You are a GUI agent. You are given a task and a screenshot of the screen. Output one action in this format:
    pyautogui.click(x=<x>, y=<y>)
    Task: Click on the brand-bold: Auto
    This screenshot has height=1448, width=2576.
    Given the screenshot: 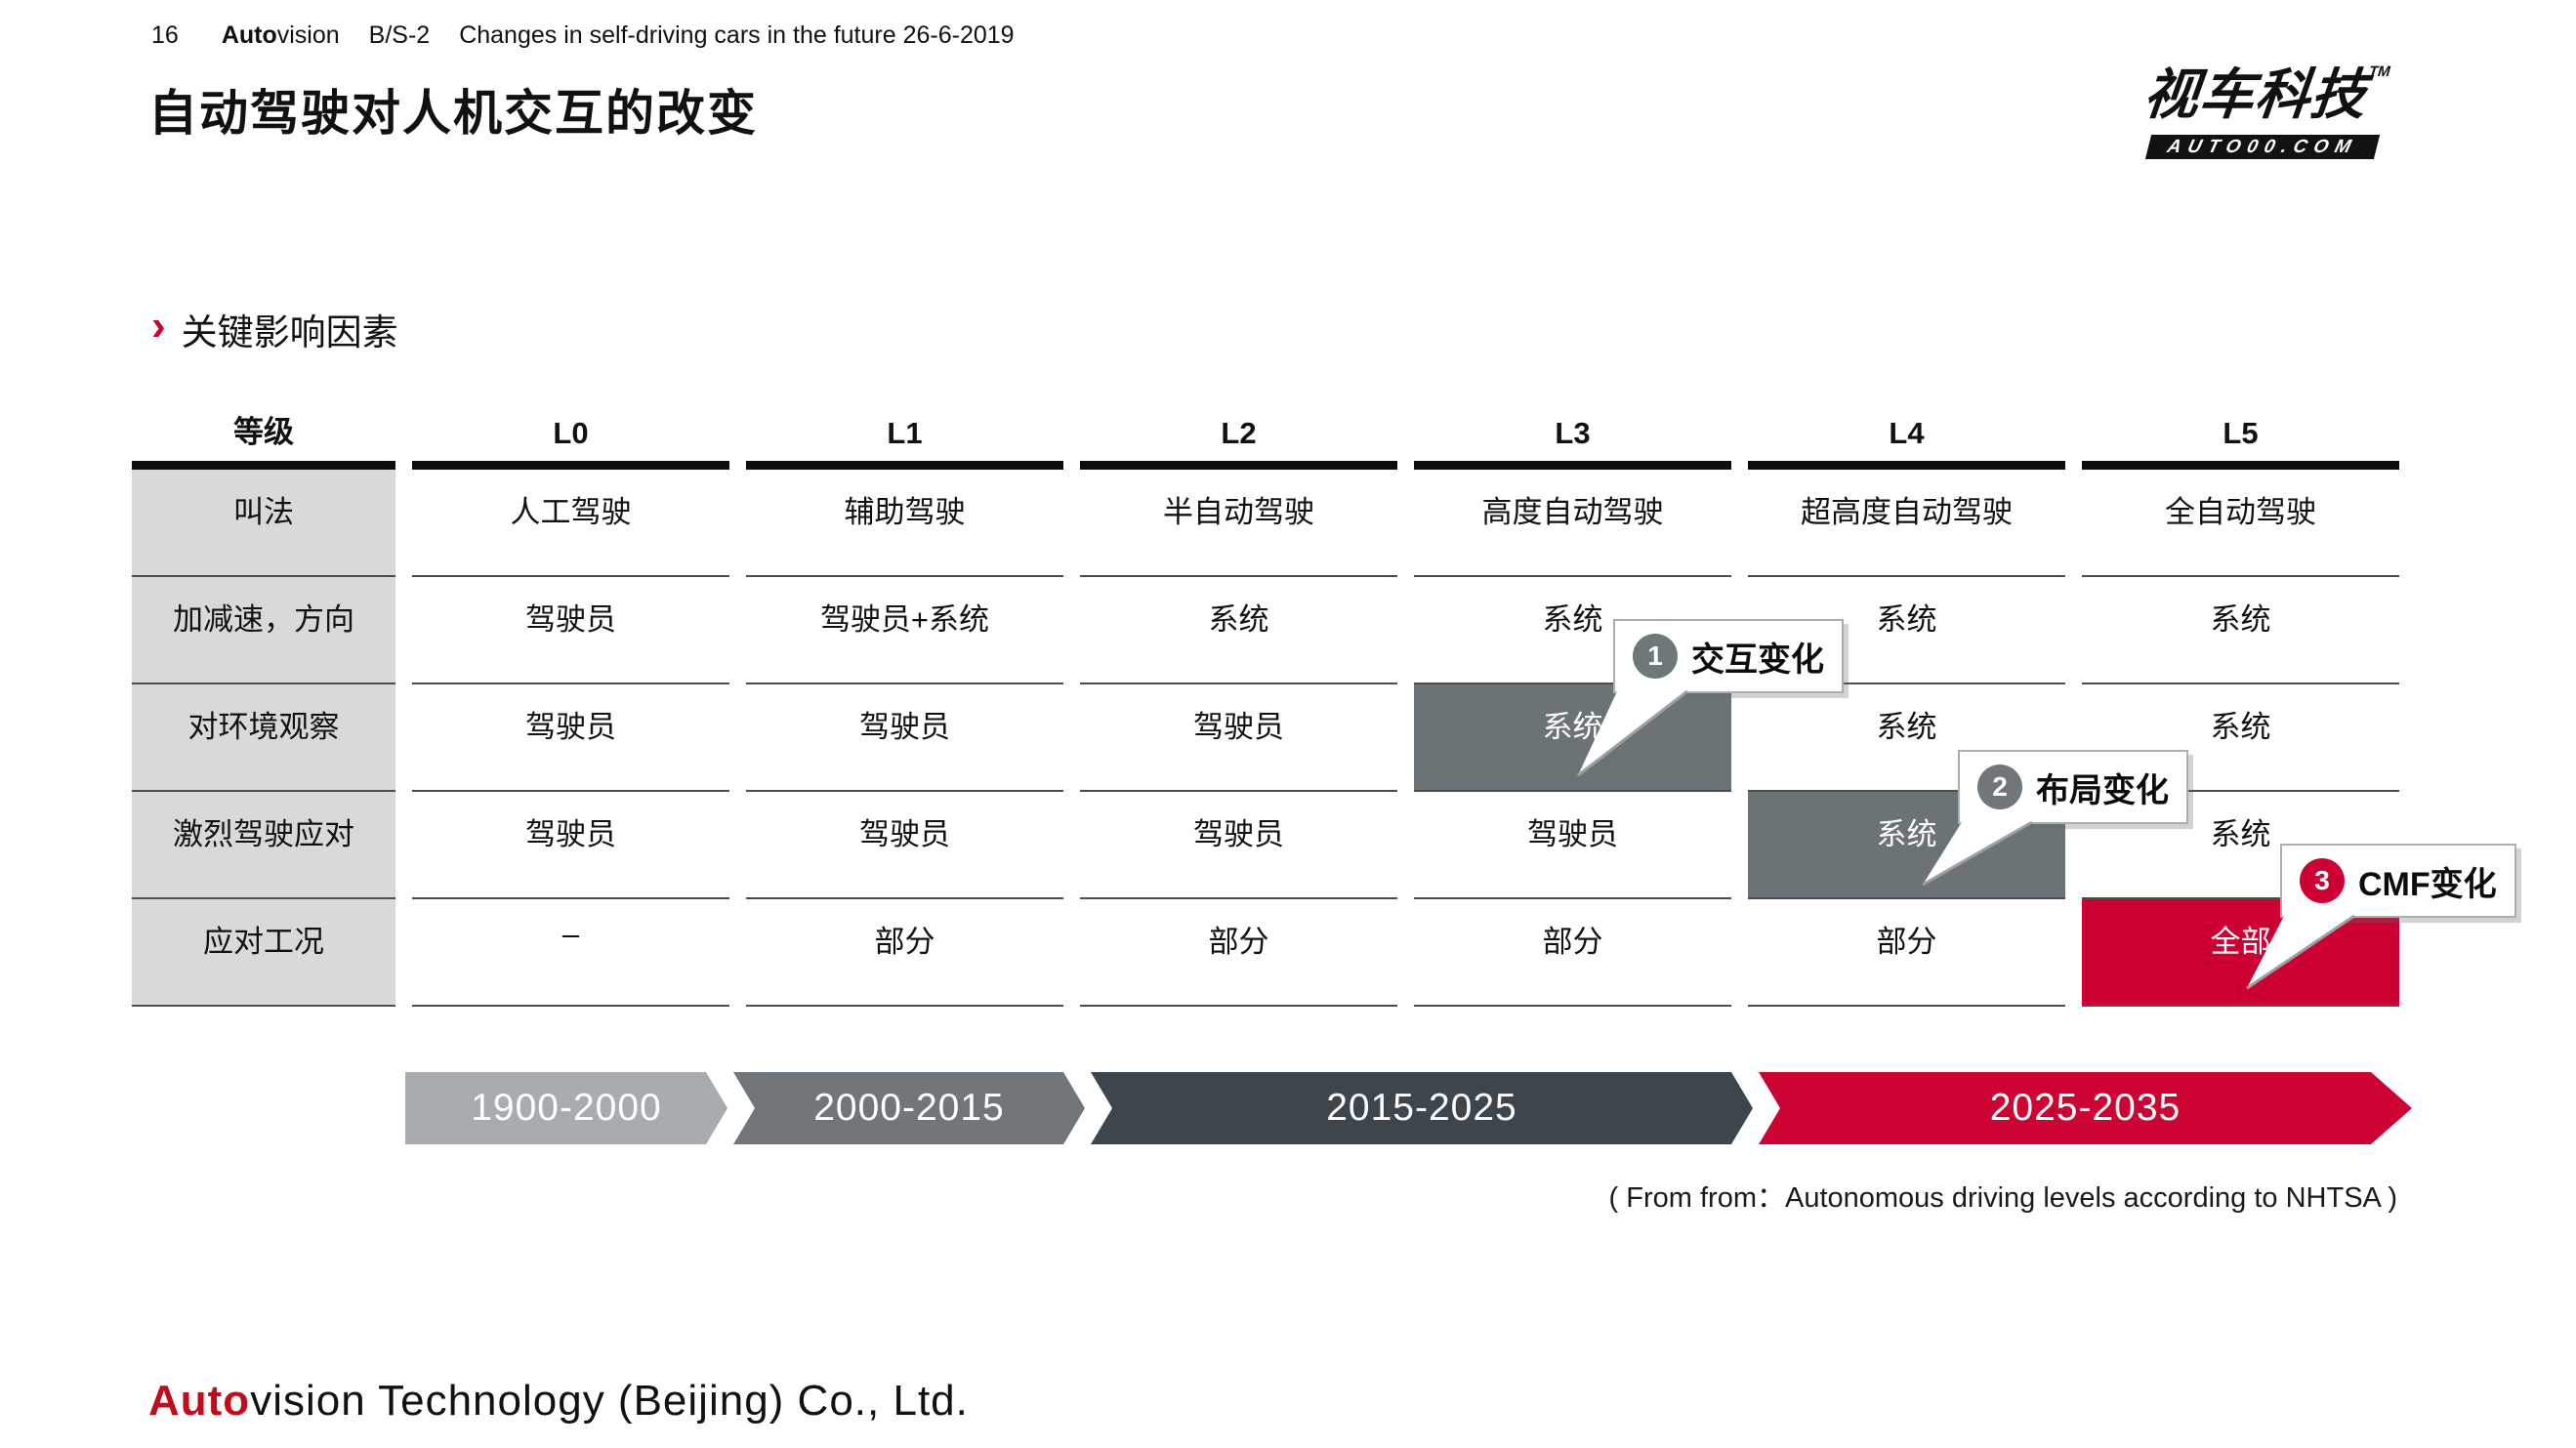 What is the action you would take?
    pyautogui.click(x=249, y=35)
    